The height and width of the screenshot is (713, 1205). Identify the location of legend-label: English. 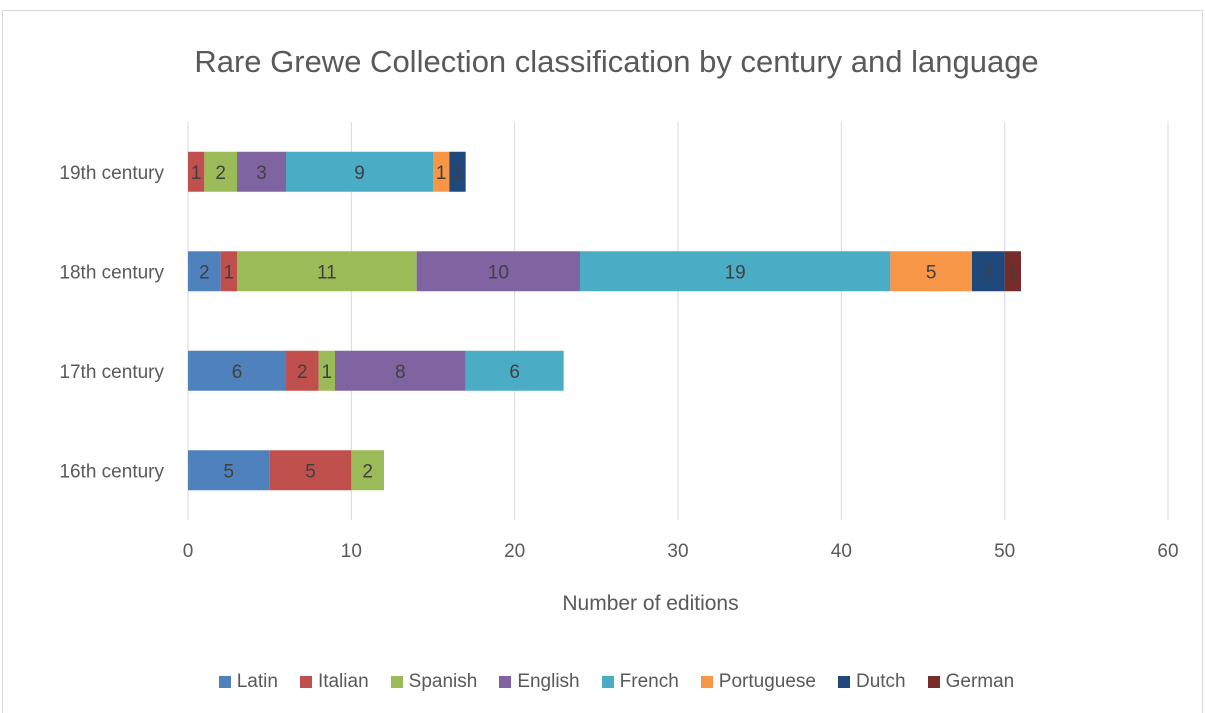
(548, 681).